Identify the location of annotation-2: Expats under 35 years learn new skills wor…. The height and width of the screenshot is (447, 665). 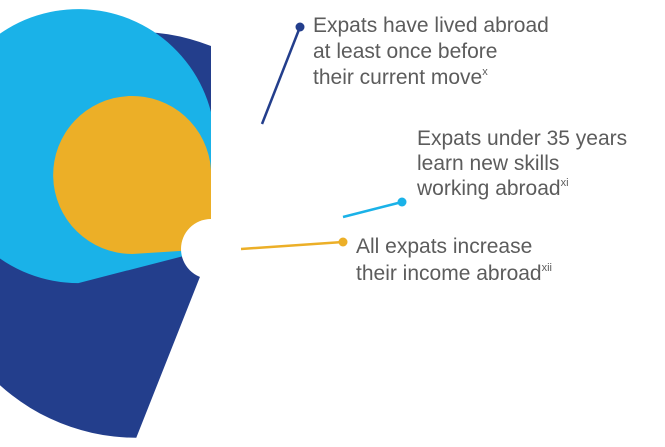
(521, 163).